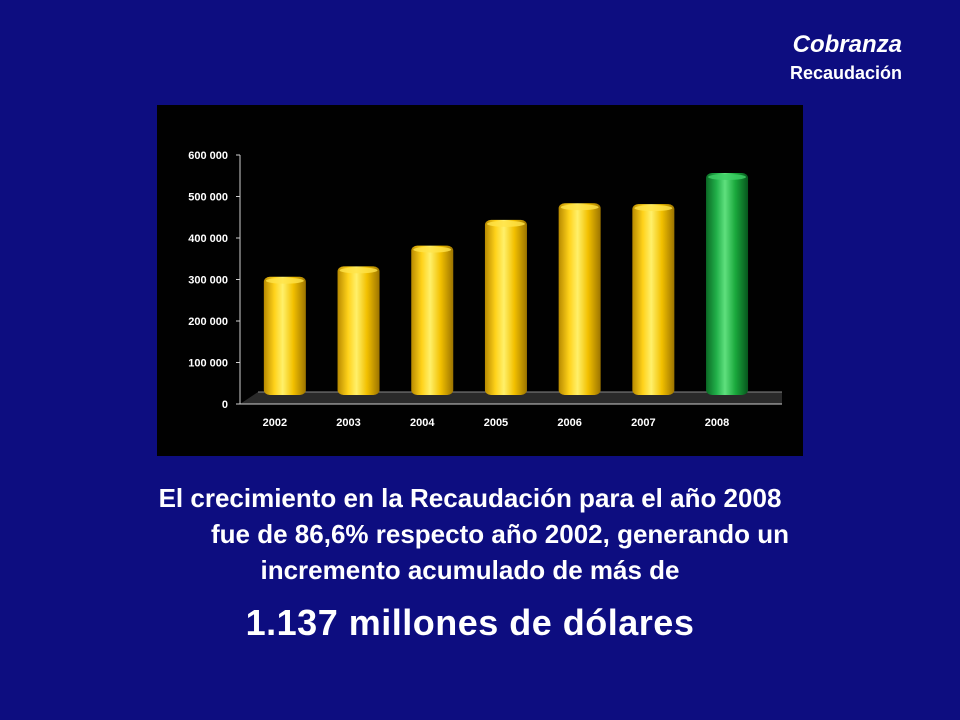 This screenshot has height=720, width=960. I want to click on bar-2004, so click(432, 320).